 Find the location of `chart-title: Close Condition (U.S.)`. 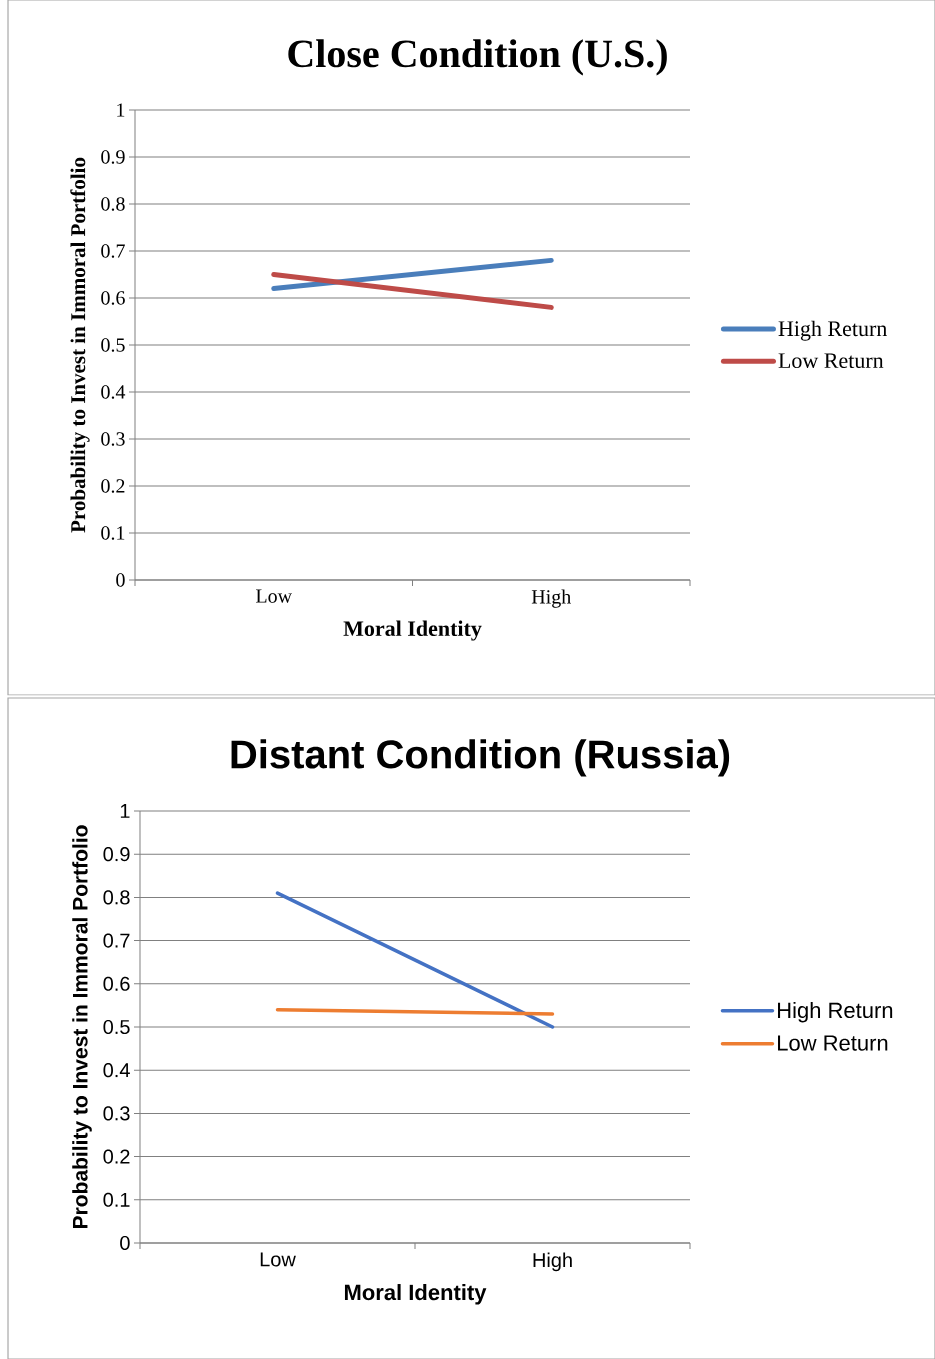

chart-title: Close Condition (U.S.) is located at coordinates (477, 57).